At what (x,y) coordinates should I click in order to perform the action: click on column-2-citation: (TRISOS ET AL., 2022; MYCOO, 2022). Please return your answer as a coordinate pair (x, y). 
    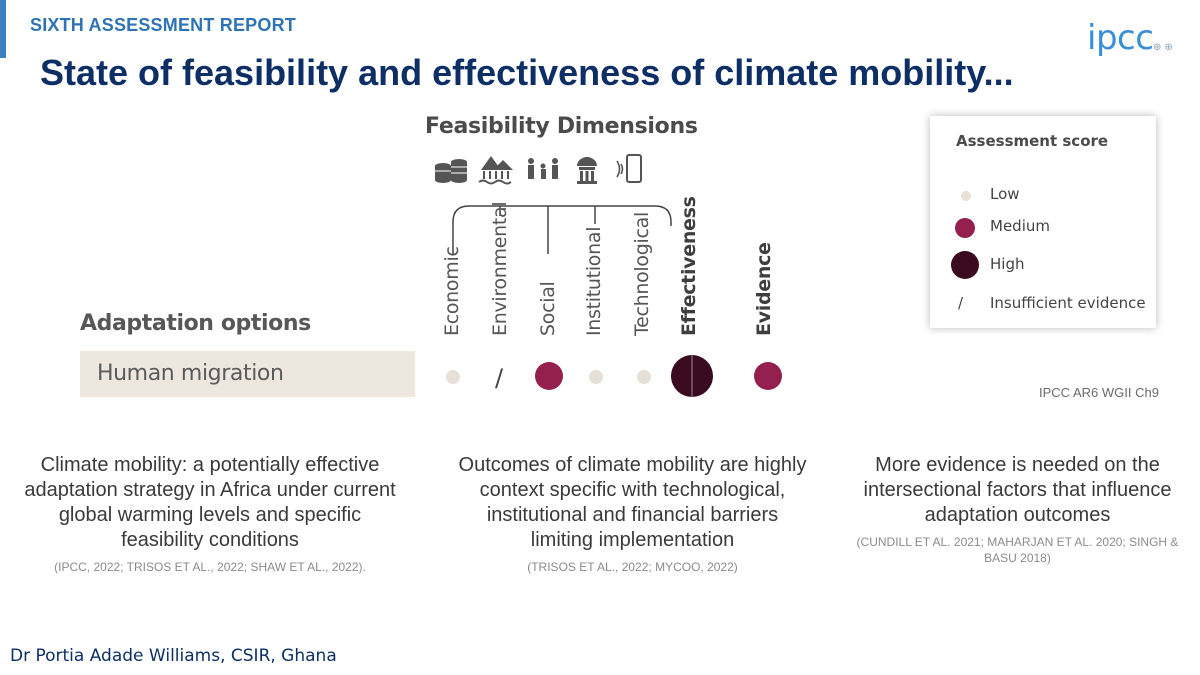
    Looking at the image, I should click on (632, 567).